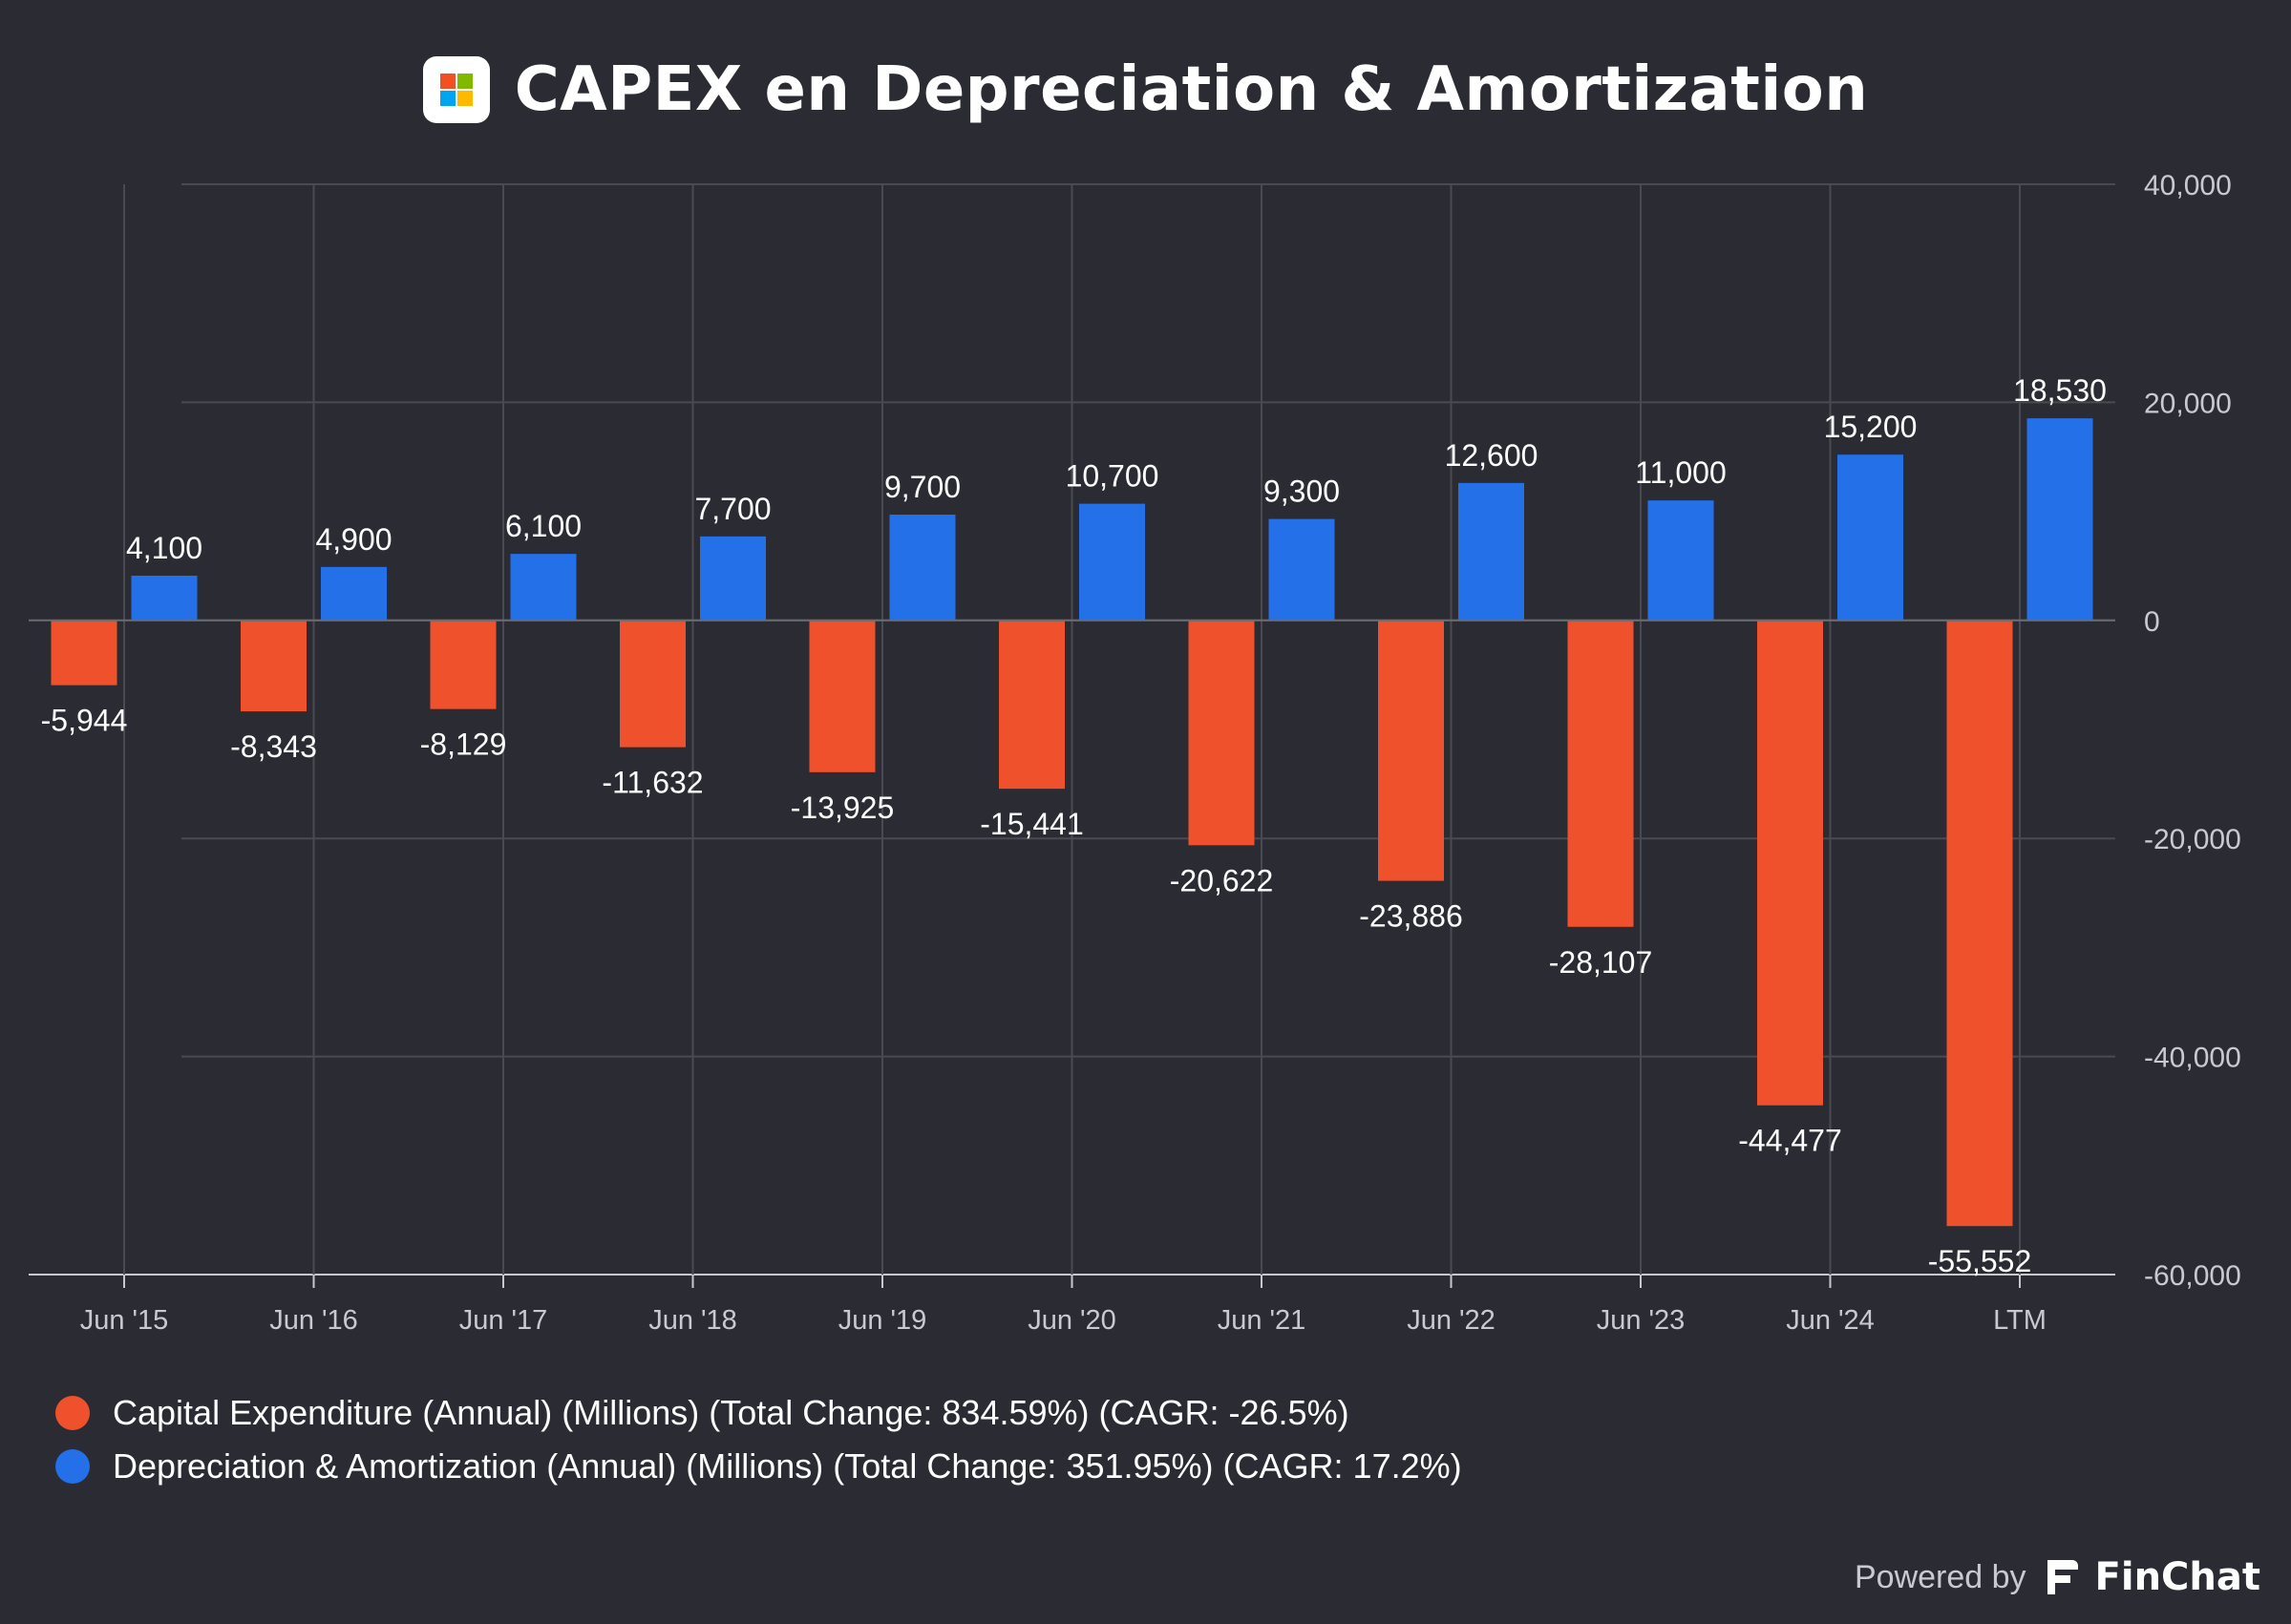 This screenshot has height=1624, width=2291. What do you see at coordinates (2192, 1276) in the screenshot?
I see `y-tick-label: -60,000` at bounding box center [2192, 1276].